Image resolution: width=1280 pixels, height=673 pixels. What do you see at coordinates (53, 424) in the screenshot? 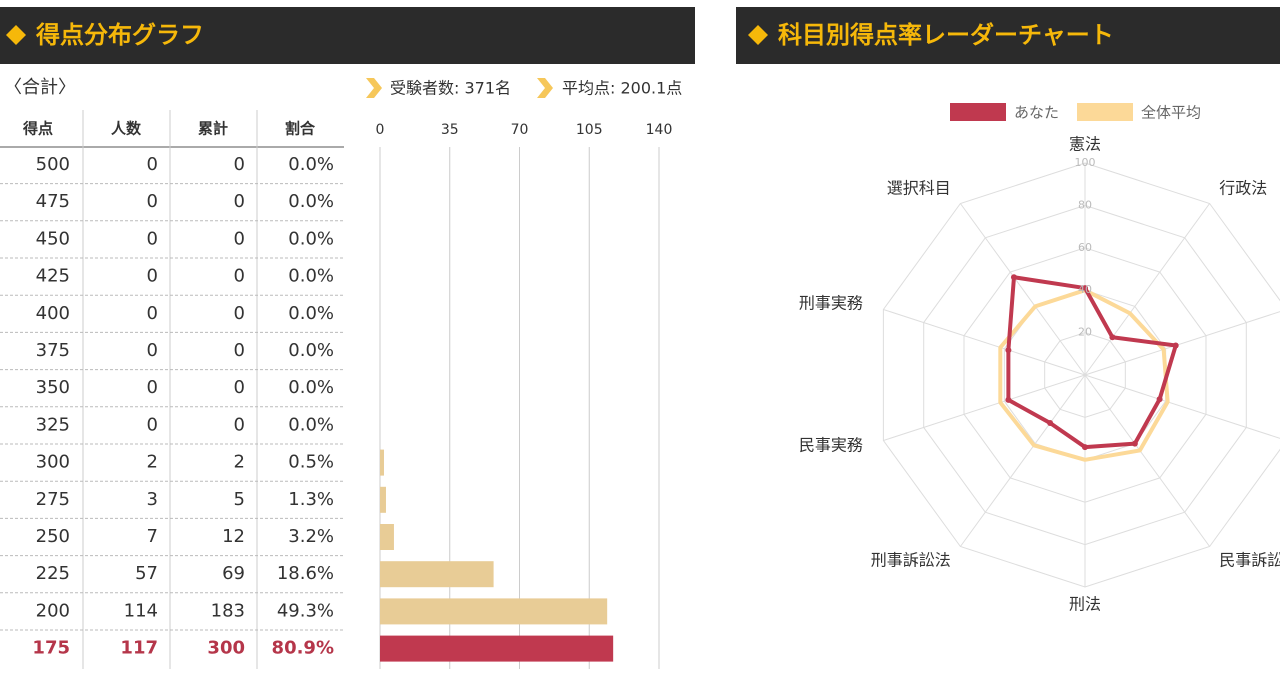
I see `cell: 325` at bounding box center [53, 424].